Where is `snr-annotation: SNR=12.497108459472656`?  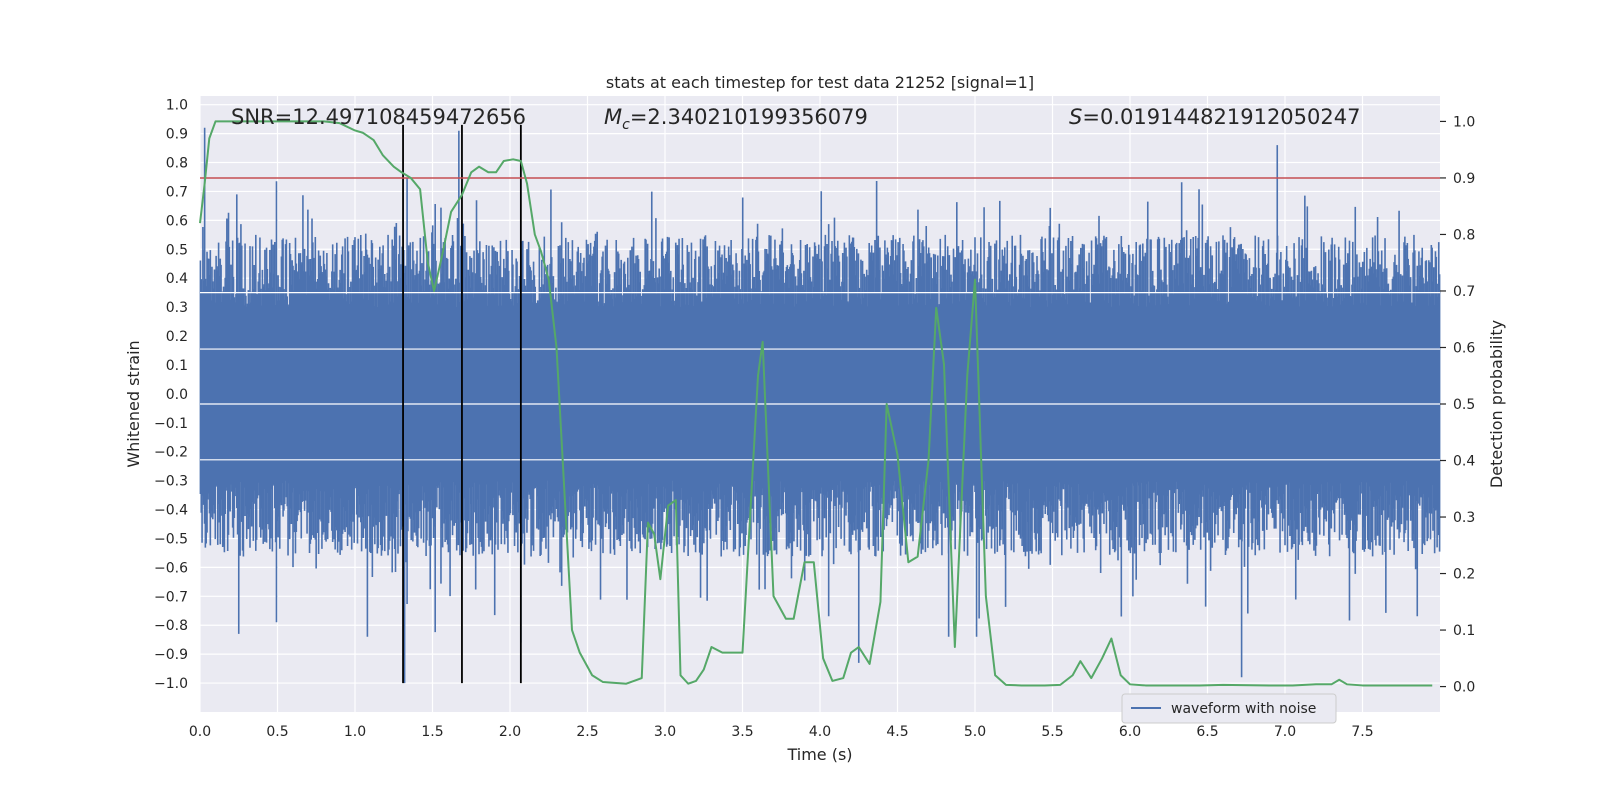
snr-annotation: SNR=12.497108459472656 is located at coordinates (378, 117).